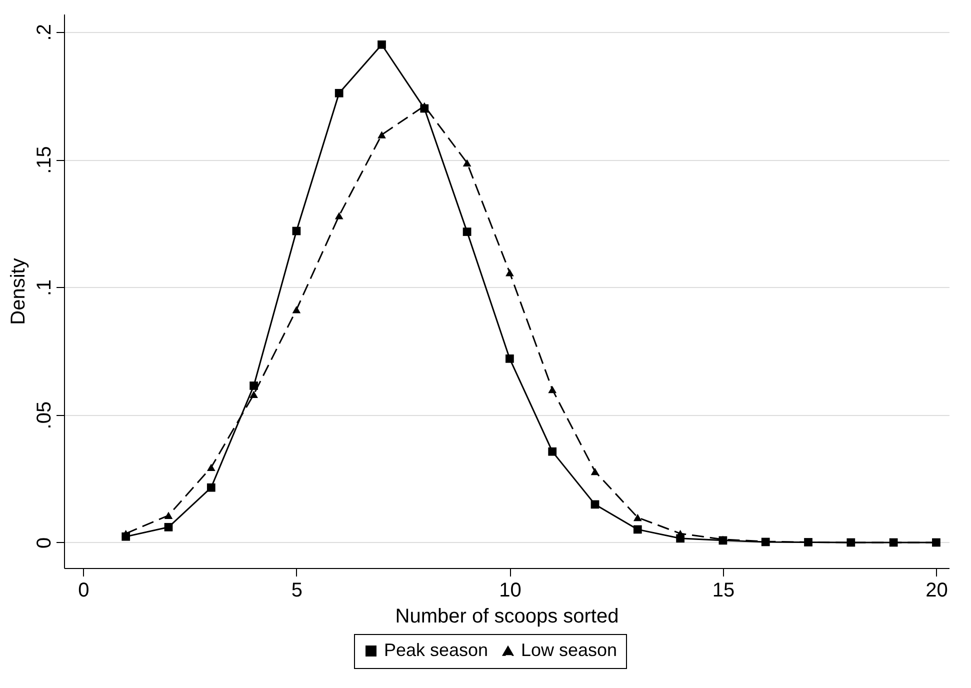 The image size is (971, 688). I want to click on x-tick-label: 20, so click(937, 591).